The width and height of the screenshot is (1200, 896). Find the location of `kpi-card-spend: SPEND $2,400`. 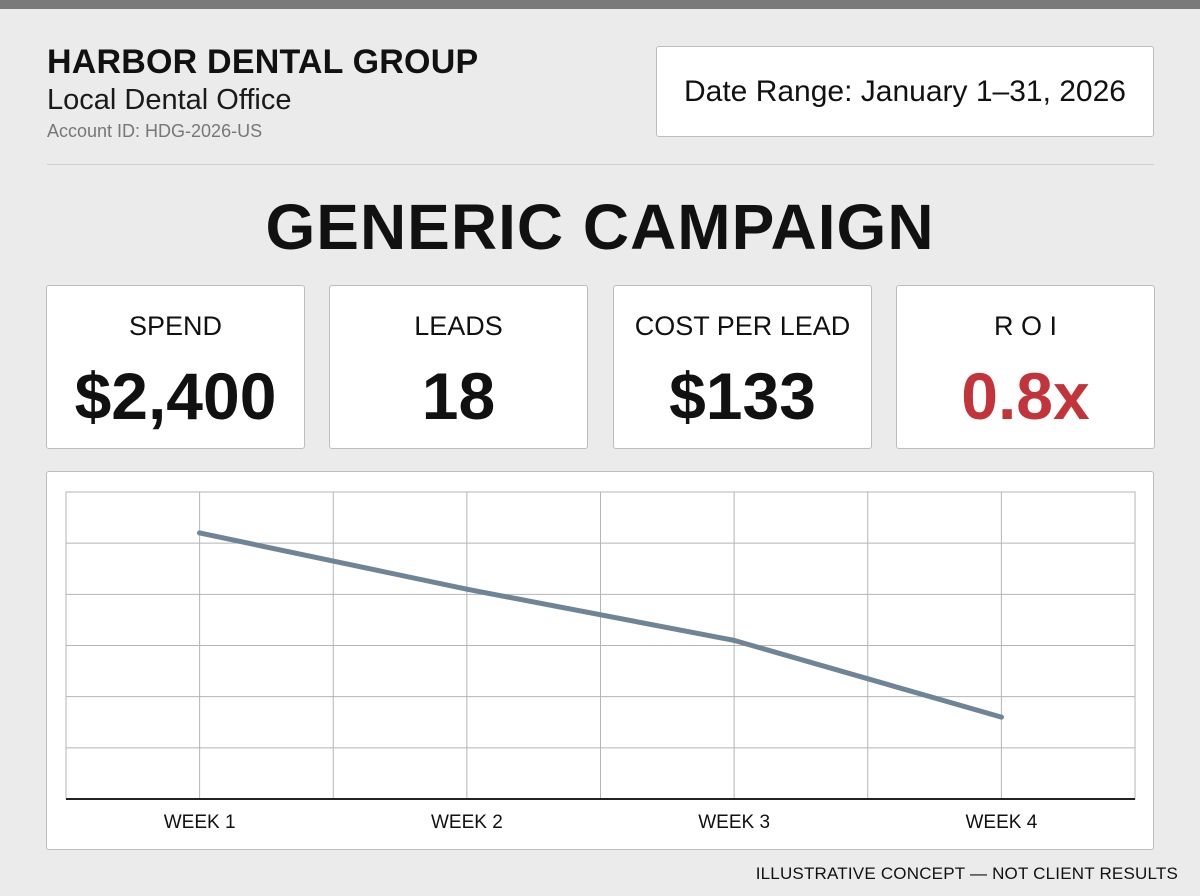

kpi-card-spend: SPEND $2,400 is located at coordinates (175, 367).